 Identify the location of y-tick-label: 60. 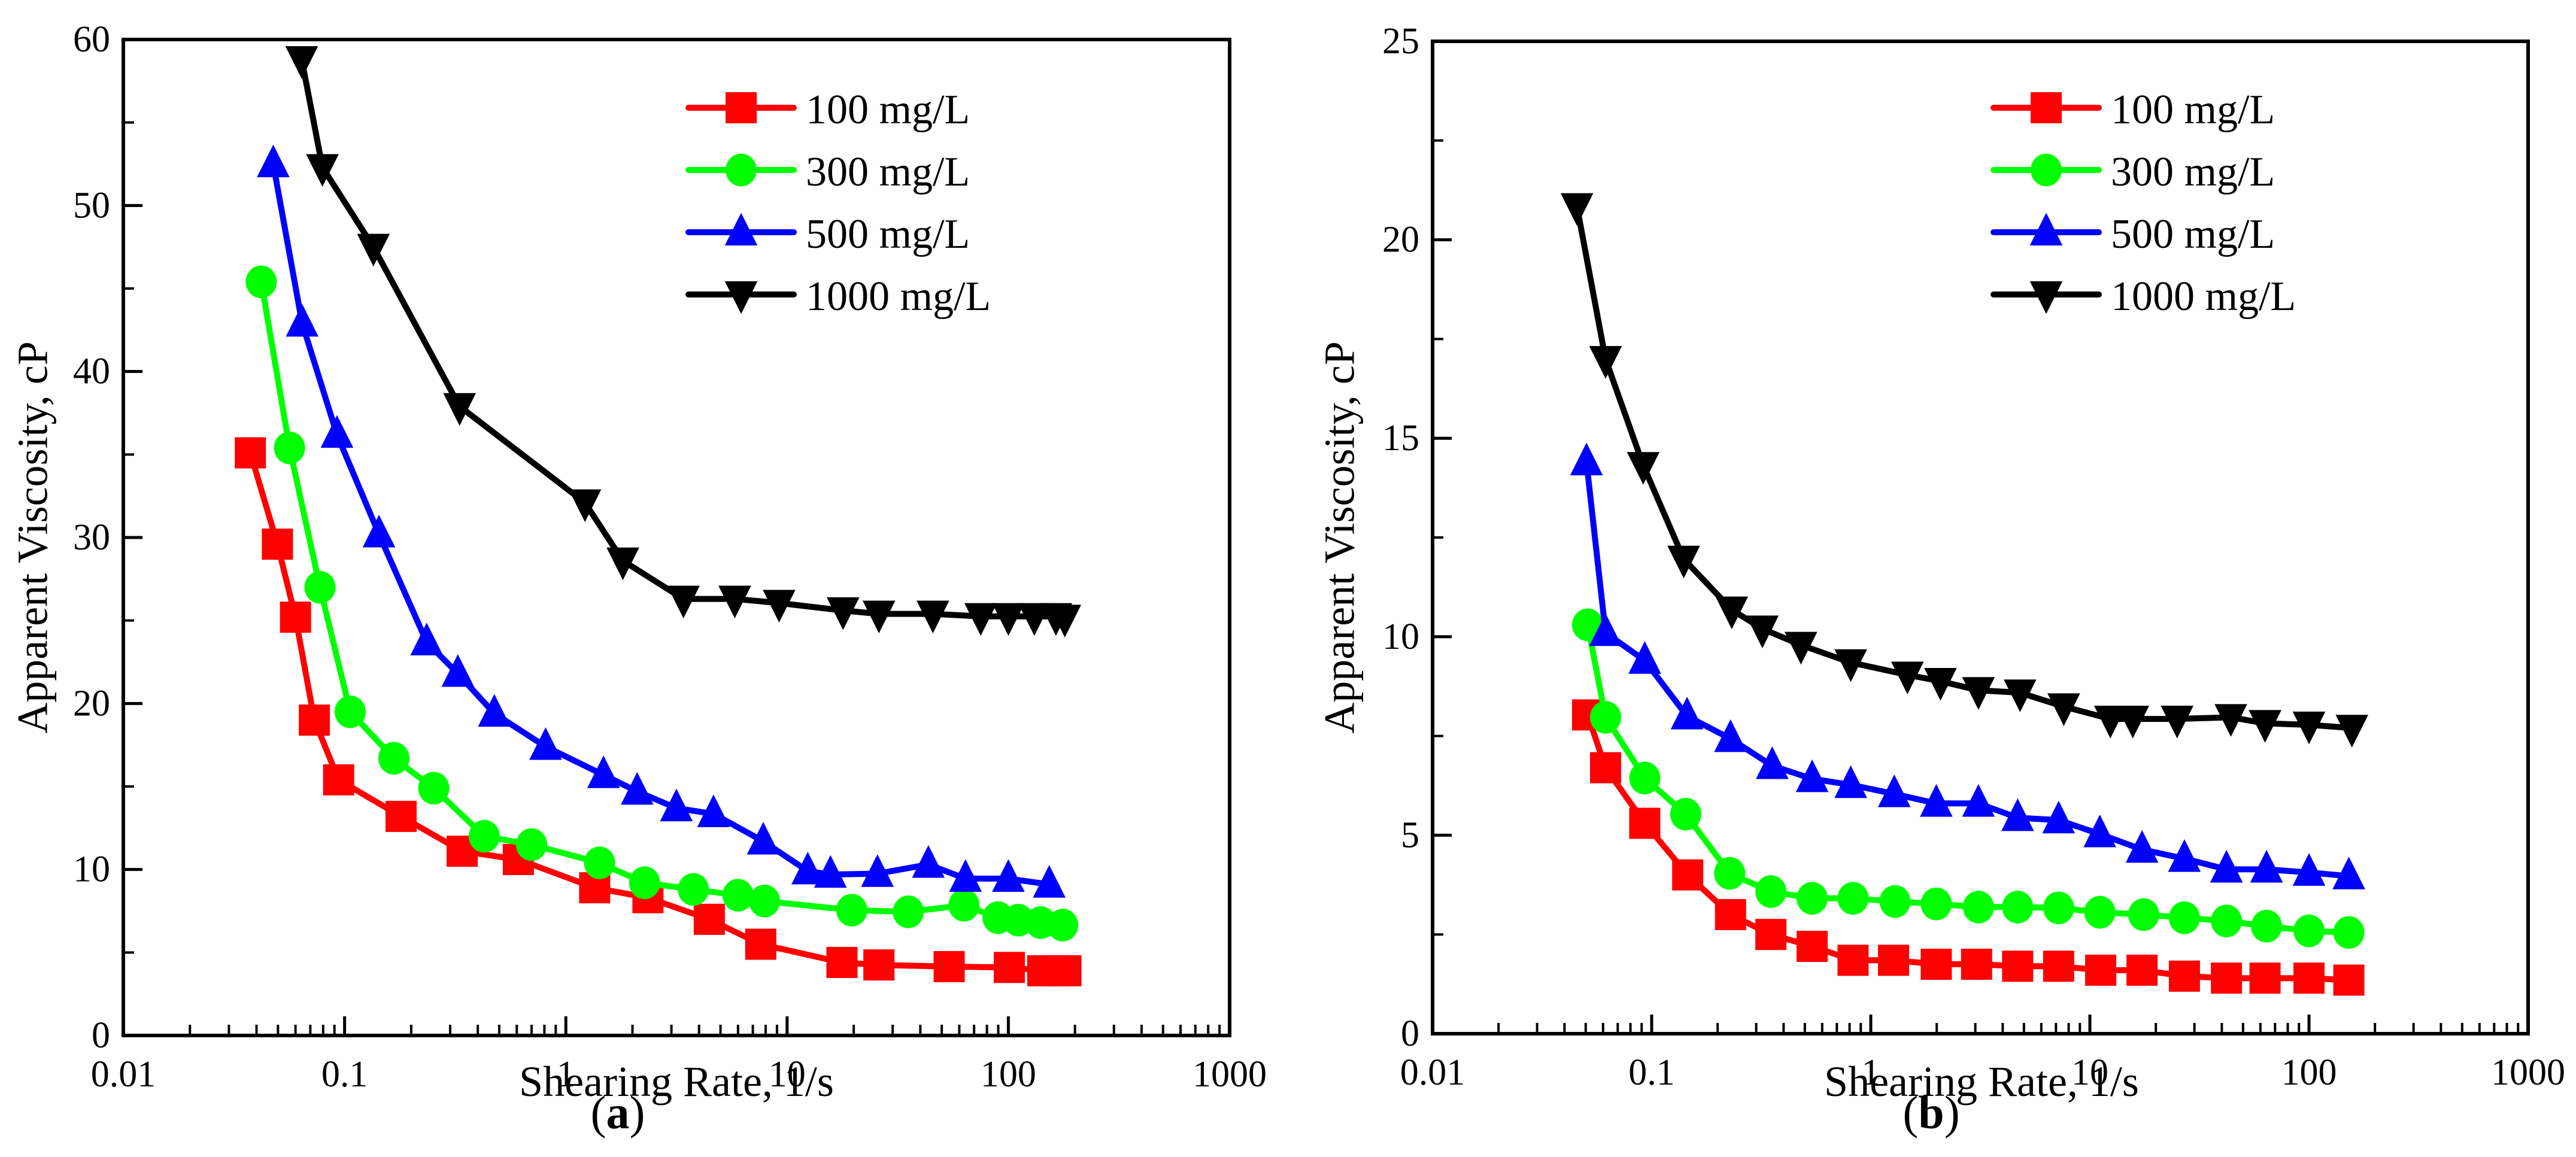
(92, 40).